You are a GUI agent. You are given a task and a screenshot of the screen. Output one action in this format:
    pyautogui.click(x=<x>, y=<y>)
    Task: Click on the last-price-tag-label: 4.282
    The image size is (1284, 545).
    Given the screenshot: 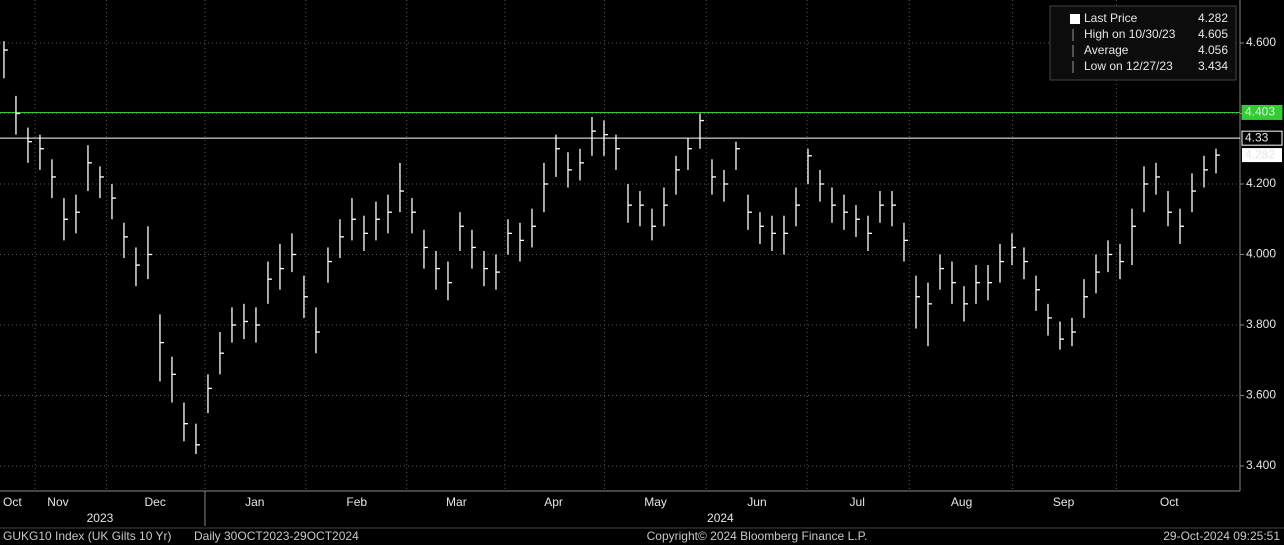 What is the action you would take?
    pyautogui.click(x=1260, y=154)
    